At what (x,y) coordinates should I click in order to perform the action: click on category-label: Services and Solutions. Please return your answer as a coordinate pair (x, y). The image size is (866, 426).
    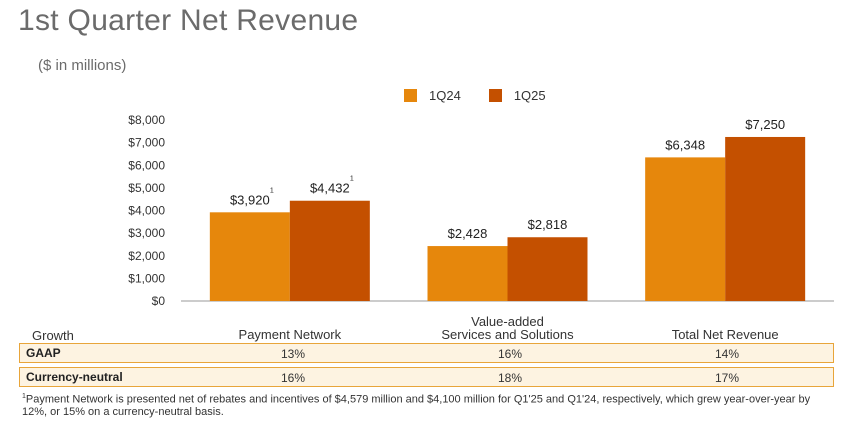
    Looking at the image, I should click on (507, 334).